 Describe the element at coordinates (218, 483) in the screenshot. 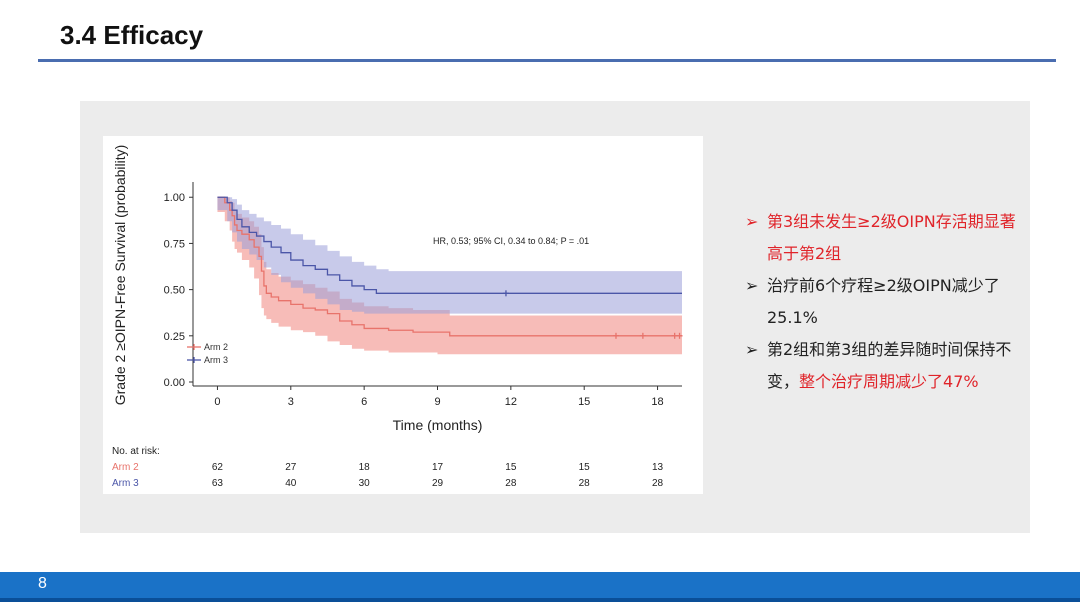

I see `risk-table-value: 63` at that location.